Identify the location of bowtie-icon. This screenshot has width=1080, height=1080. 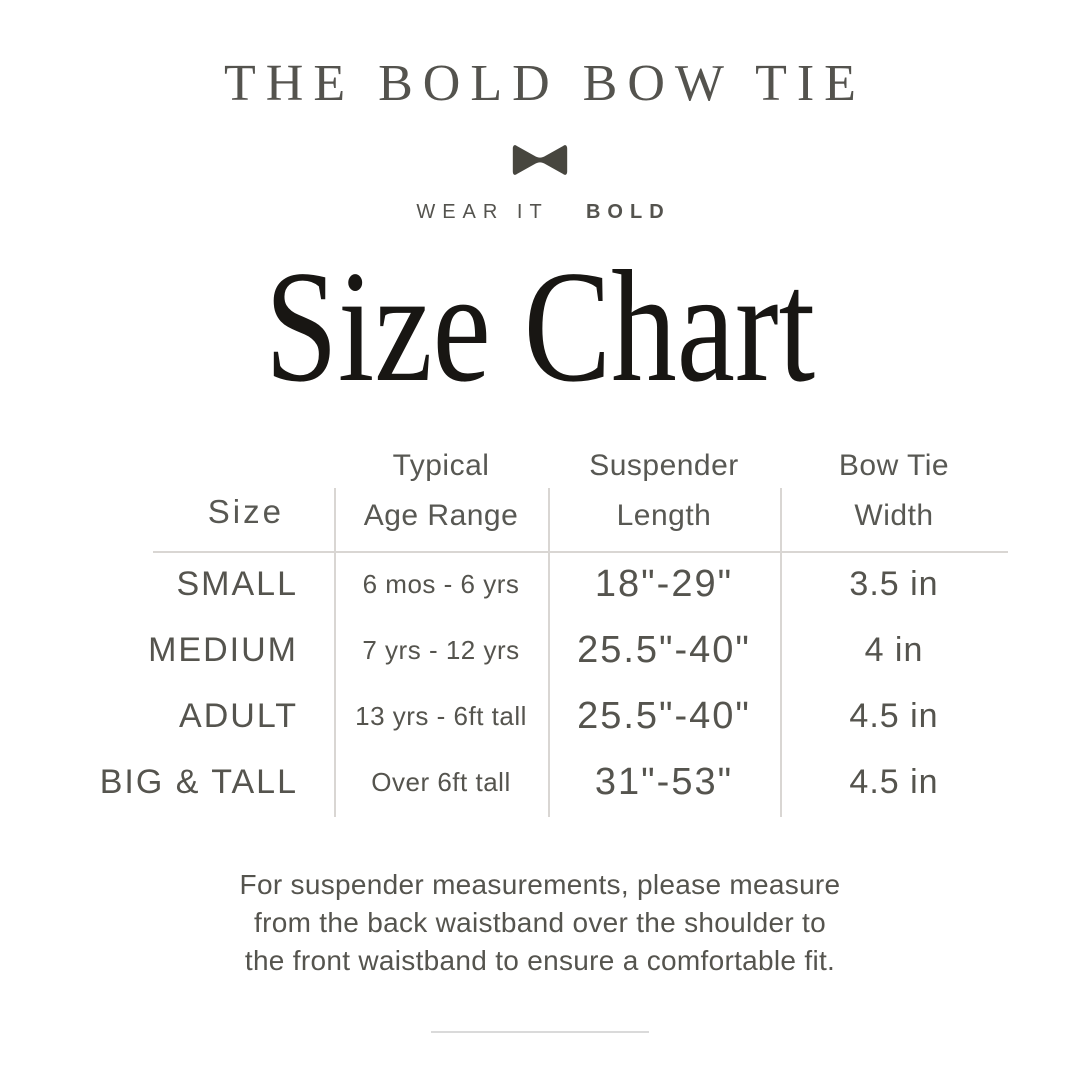
(540, 160).